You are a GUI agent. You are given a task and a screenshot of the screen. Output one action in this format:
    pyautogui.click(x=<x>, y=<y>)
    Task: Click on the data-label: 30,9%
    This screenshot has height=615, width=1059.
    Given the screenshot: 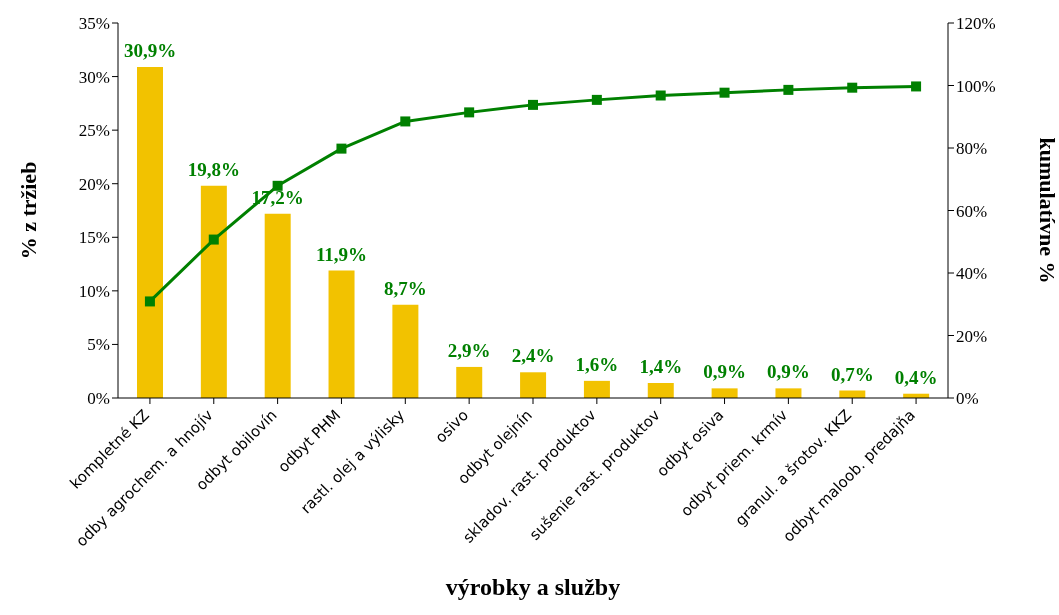 What is the action you would take?
    pyautogui.click(x=150, y=50)
    